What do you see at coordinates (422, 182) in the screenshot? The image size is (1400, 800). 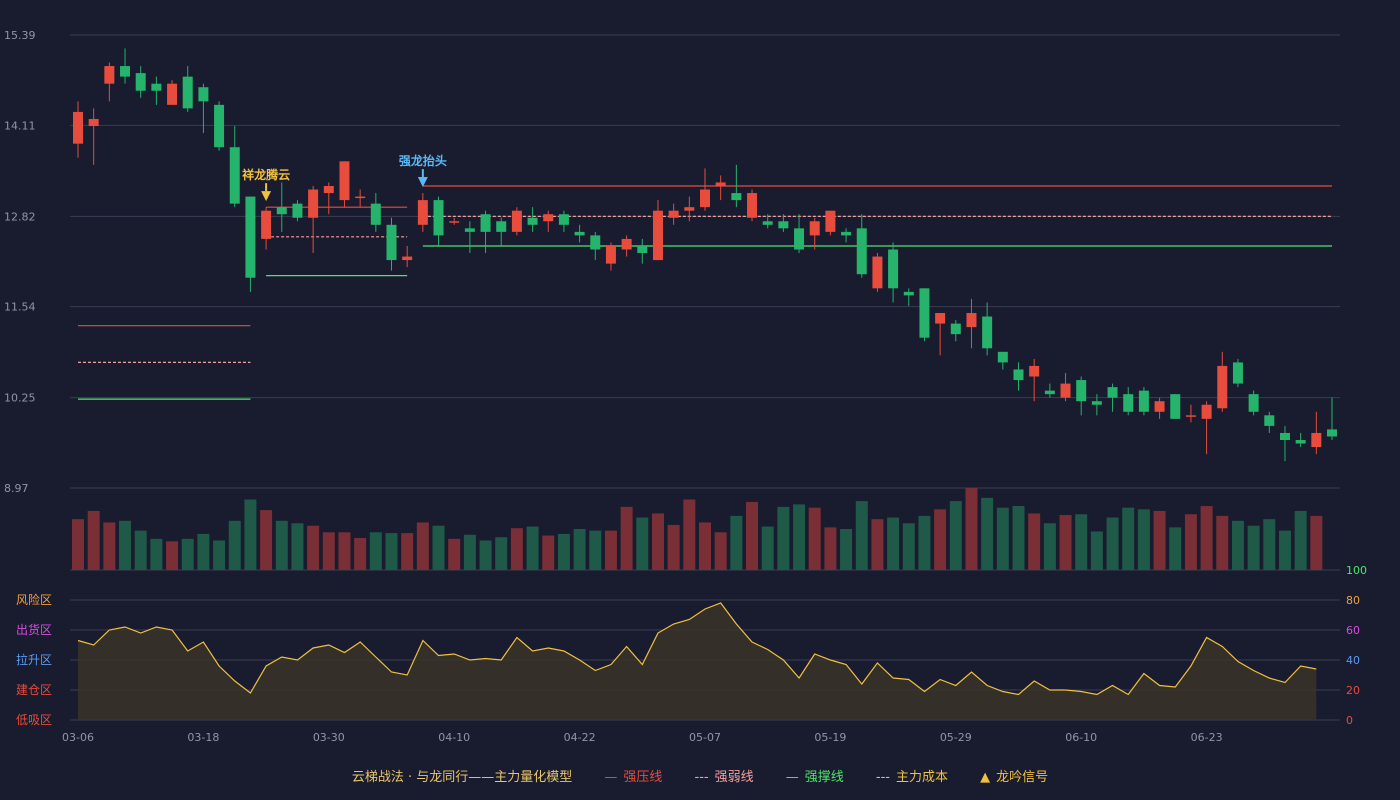 I see `signal-arrow` at bounding box center [422, 182].